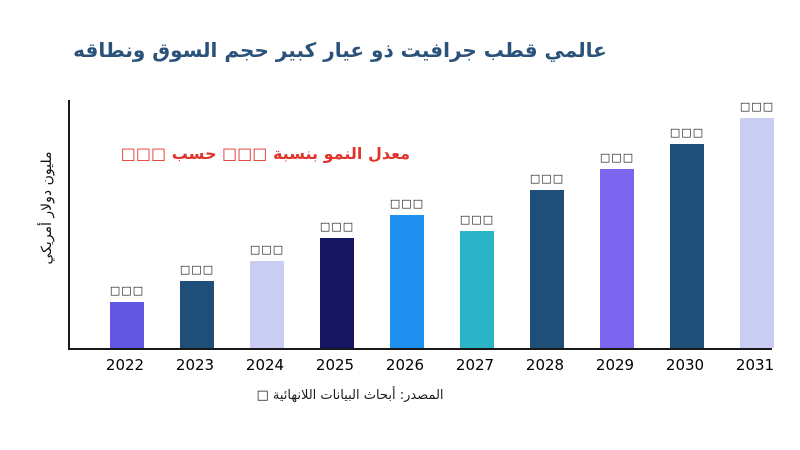 The height and width of the screenshot is (450, 800). What do you see at coordinates (350, 395) in the screenshot?
I see `source-line: المصدر: أبحاث البيانات اللانهائية □` at bounding box center [350, 395].